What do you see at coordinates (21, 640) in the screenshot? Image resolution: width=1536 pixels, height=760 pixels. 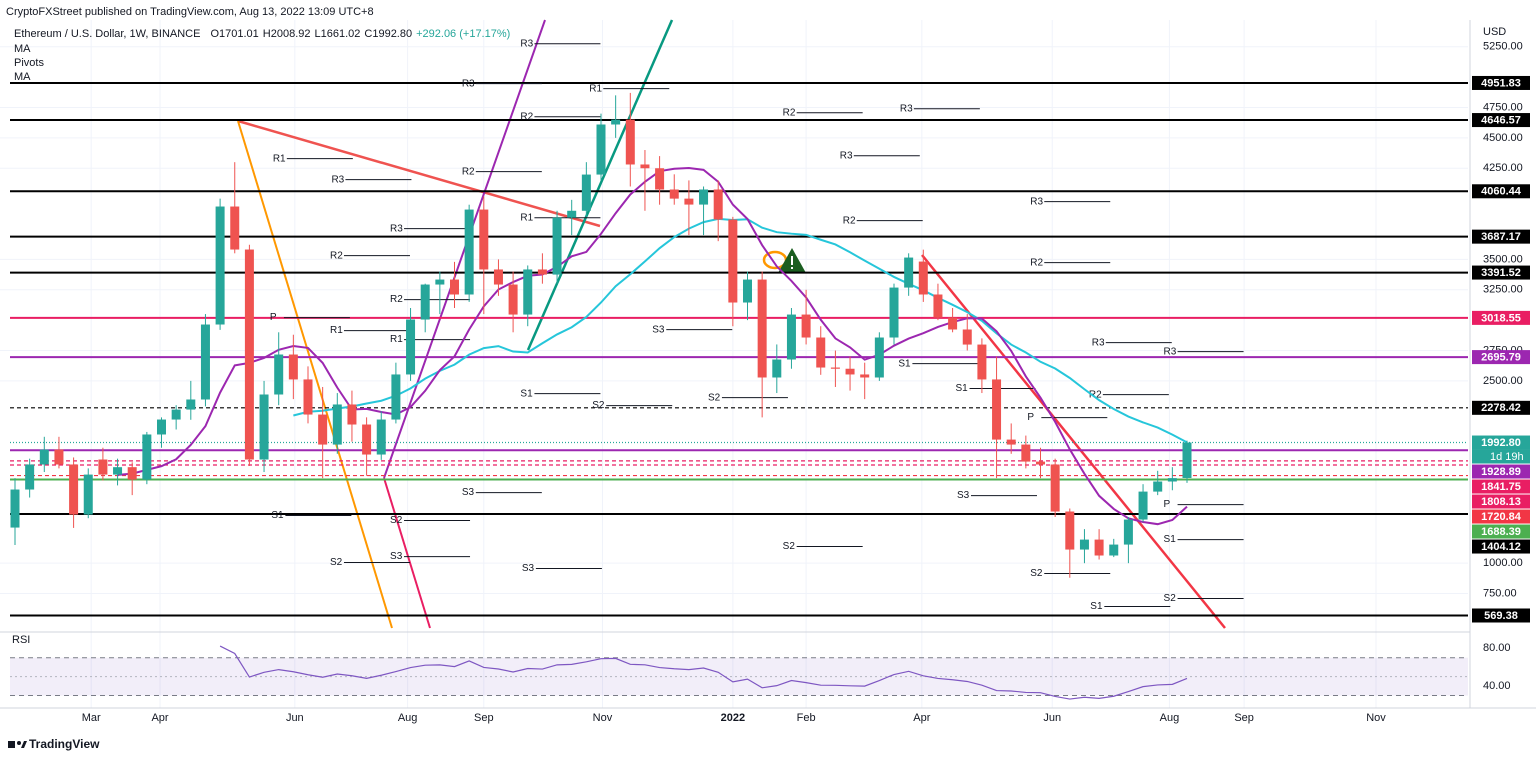 I see `rsi-label: RSI` at bounding box center [21, 640].